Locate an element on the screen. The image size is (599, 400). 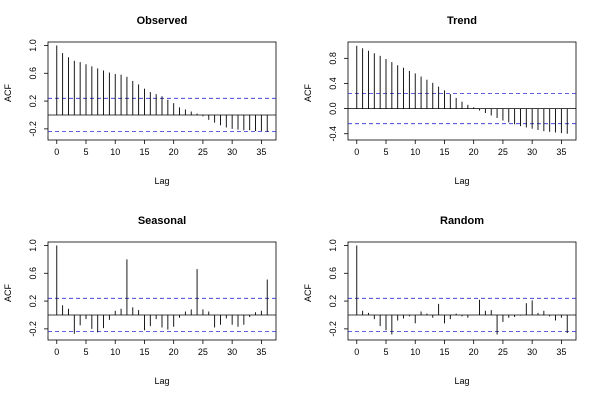
y-tick-label: 0.0 is located at coordinates (333, 108).